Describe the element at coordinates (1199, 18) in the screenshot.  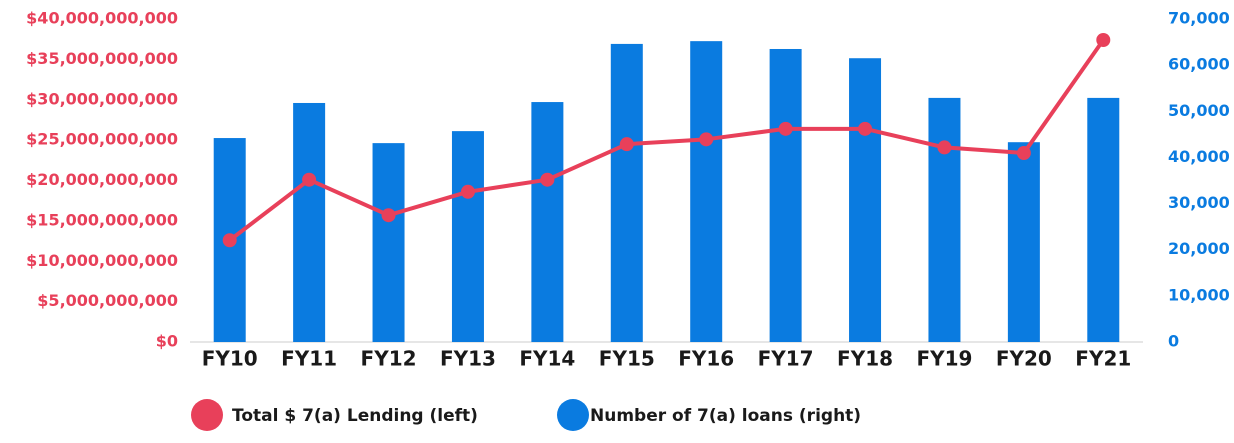
I see `y2-tick-label: 70,000` at that location.